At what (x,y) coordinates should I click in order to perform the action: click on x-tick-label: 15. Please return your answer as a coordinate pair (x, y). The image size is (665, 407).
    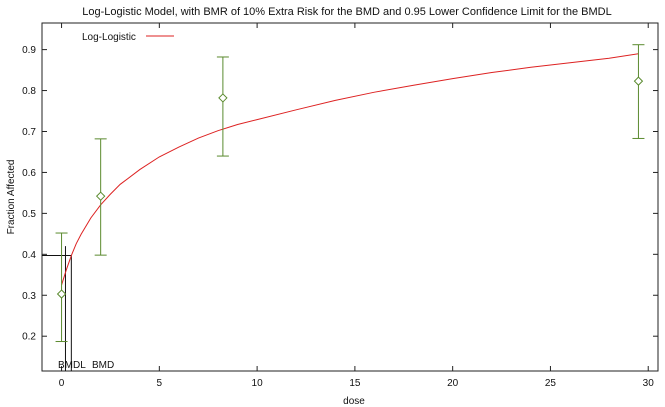
    Looking at the image, I should click on (355, 383).